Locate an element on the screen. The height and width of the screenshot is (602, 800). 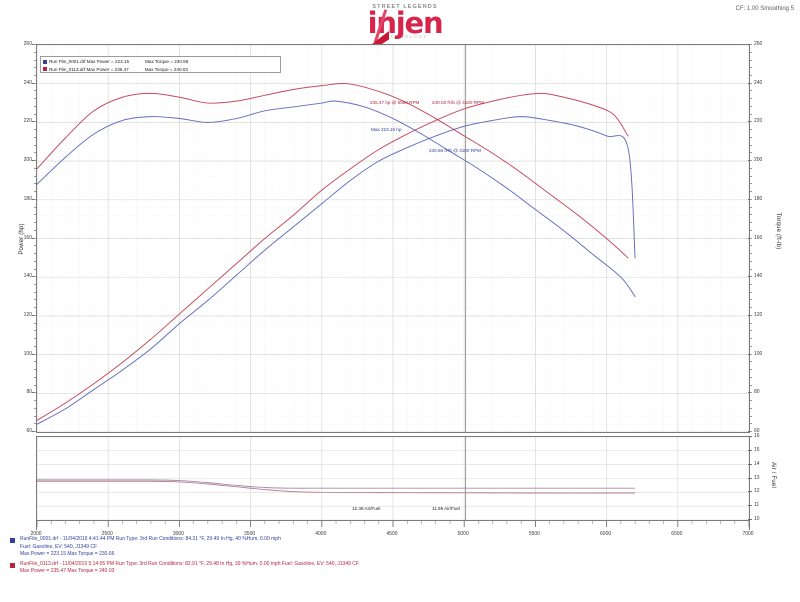
y-tick-label: 240 is located at coordinates (27, 82).